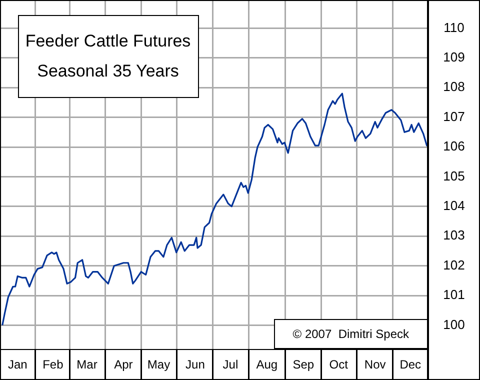 The image size is (480, 380). Describe the element at coordinates (158, 364) in the screenshot. I see `x-tick-label: May` at that location.